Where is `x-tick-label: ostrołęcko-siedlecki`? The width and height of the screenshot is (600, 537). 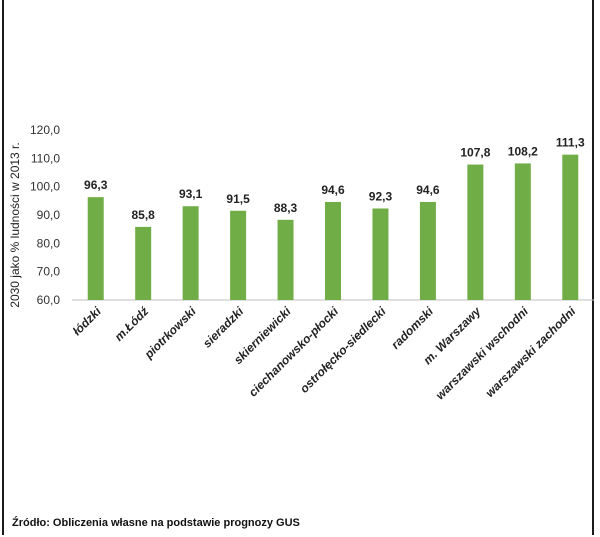 x-tick-label: ostrołęcko-siedlecki is located at coordinates (343, 350).